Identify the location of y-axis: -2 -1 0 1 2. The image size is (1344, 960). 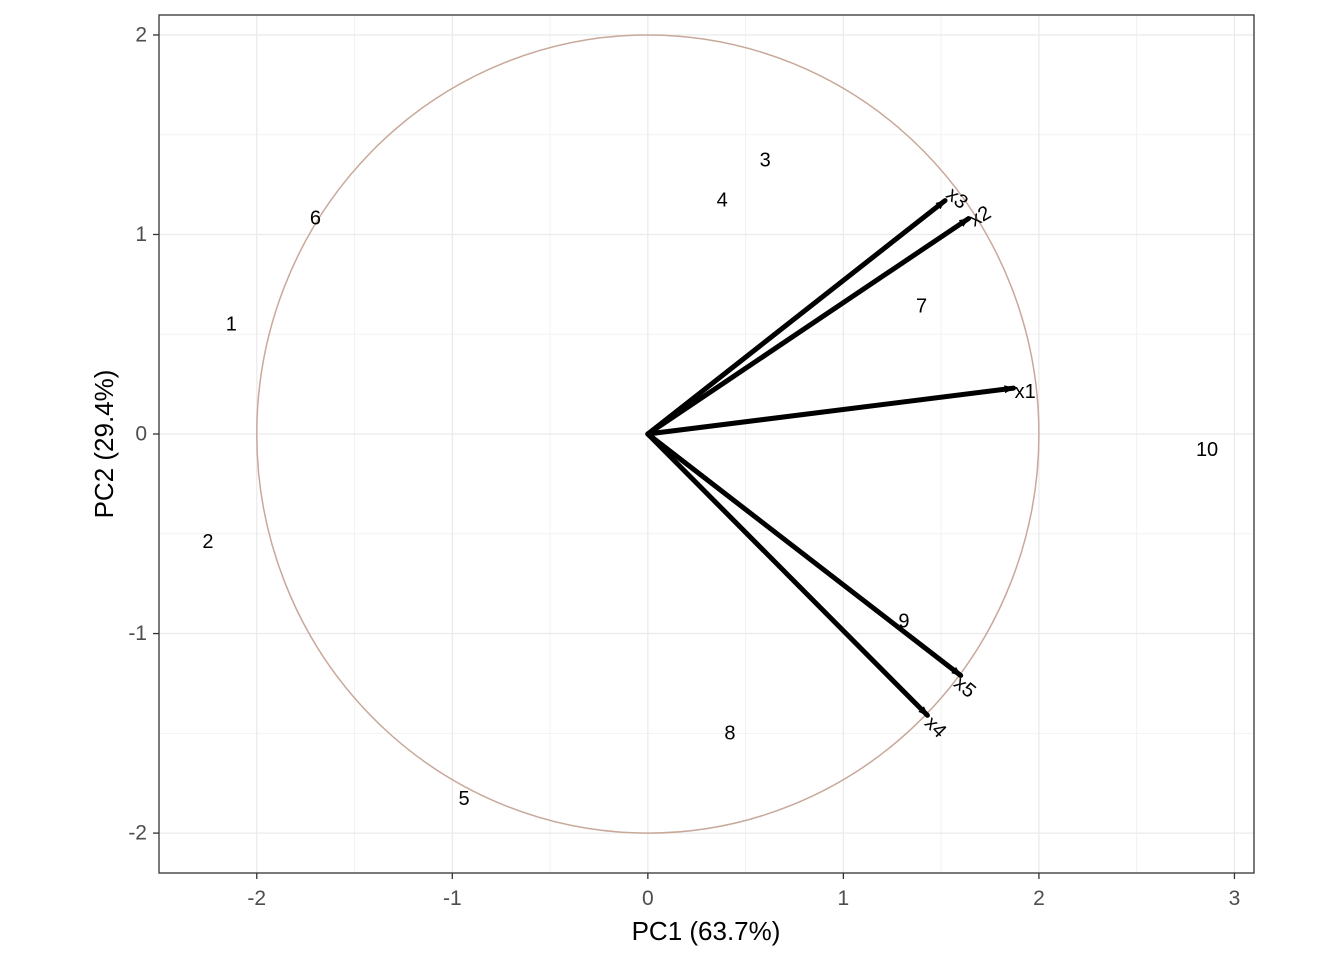
(143, 434).